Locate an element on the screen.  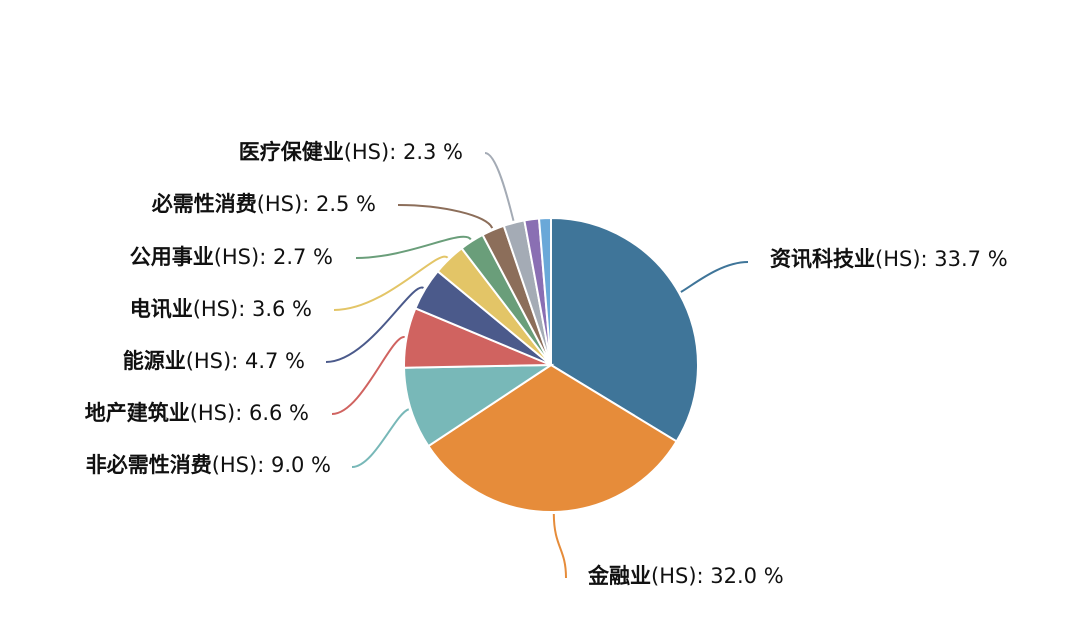
slice-label-8: 医疗保健业(HS): 2.3 % is located at coordinates (351, 152).